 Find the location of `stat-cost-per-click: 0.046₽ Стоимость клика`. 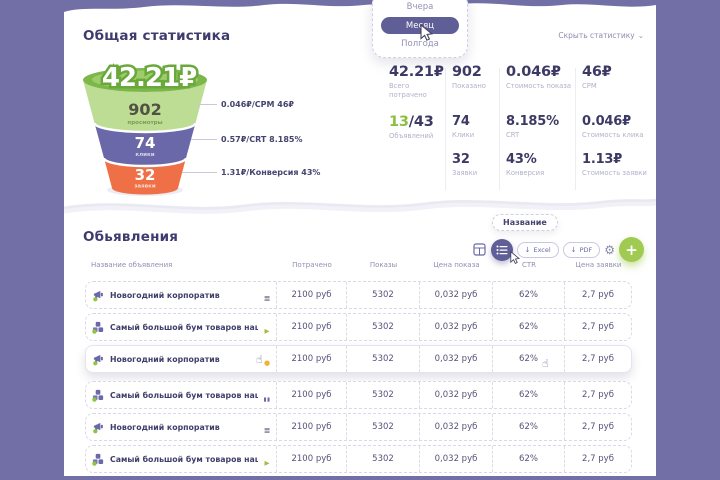

stat-cost-per-click: 0.046₽ Стоимость клика is located at coordinates (613, 126).